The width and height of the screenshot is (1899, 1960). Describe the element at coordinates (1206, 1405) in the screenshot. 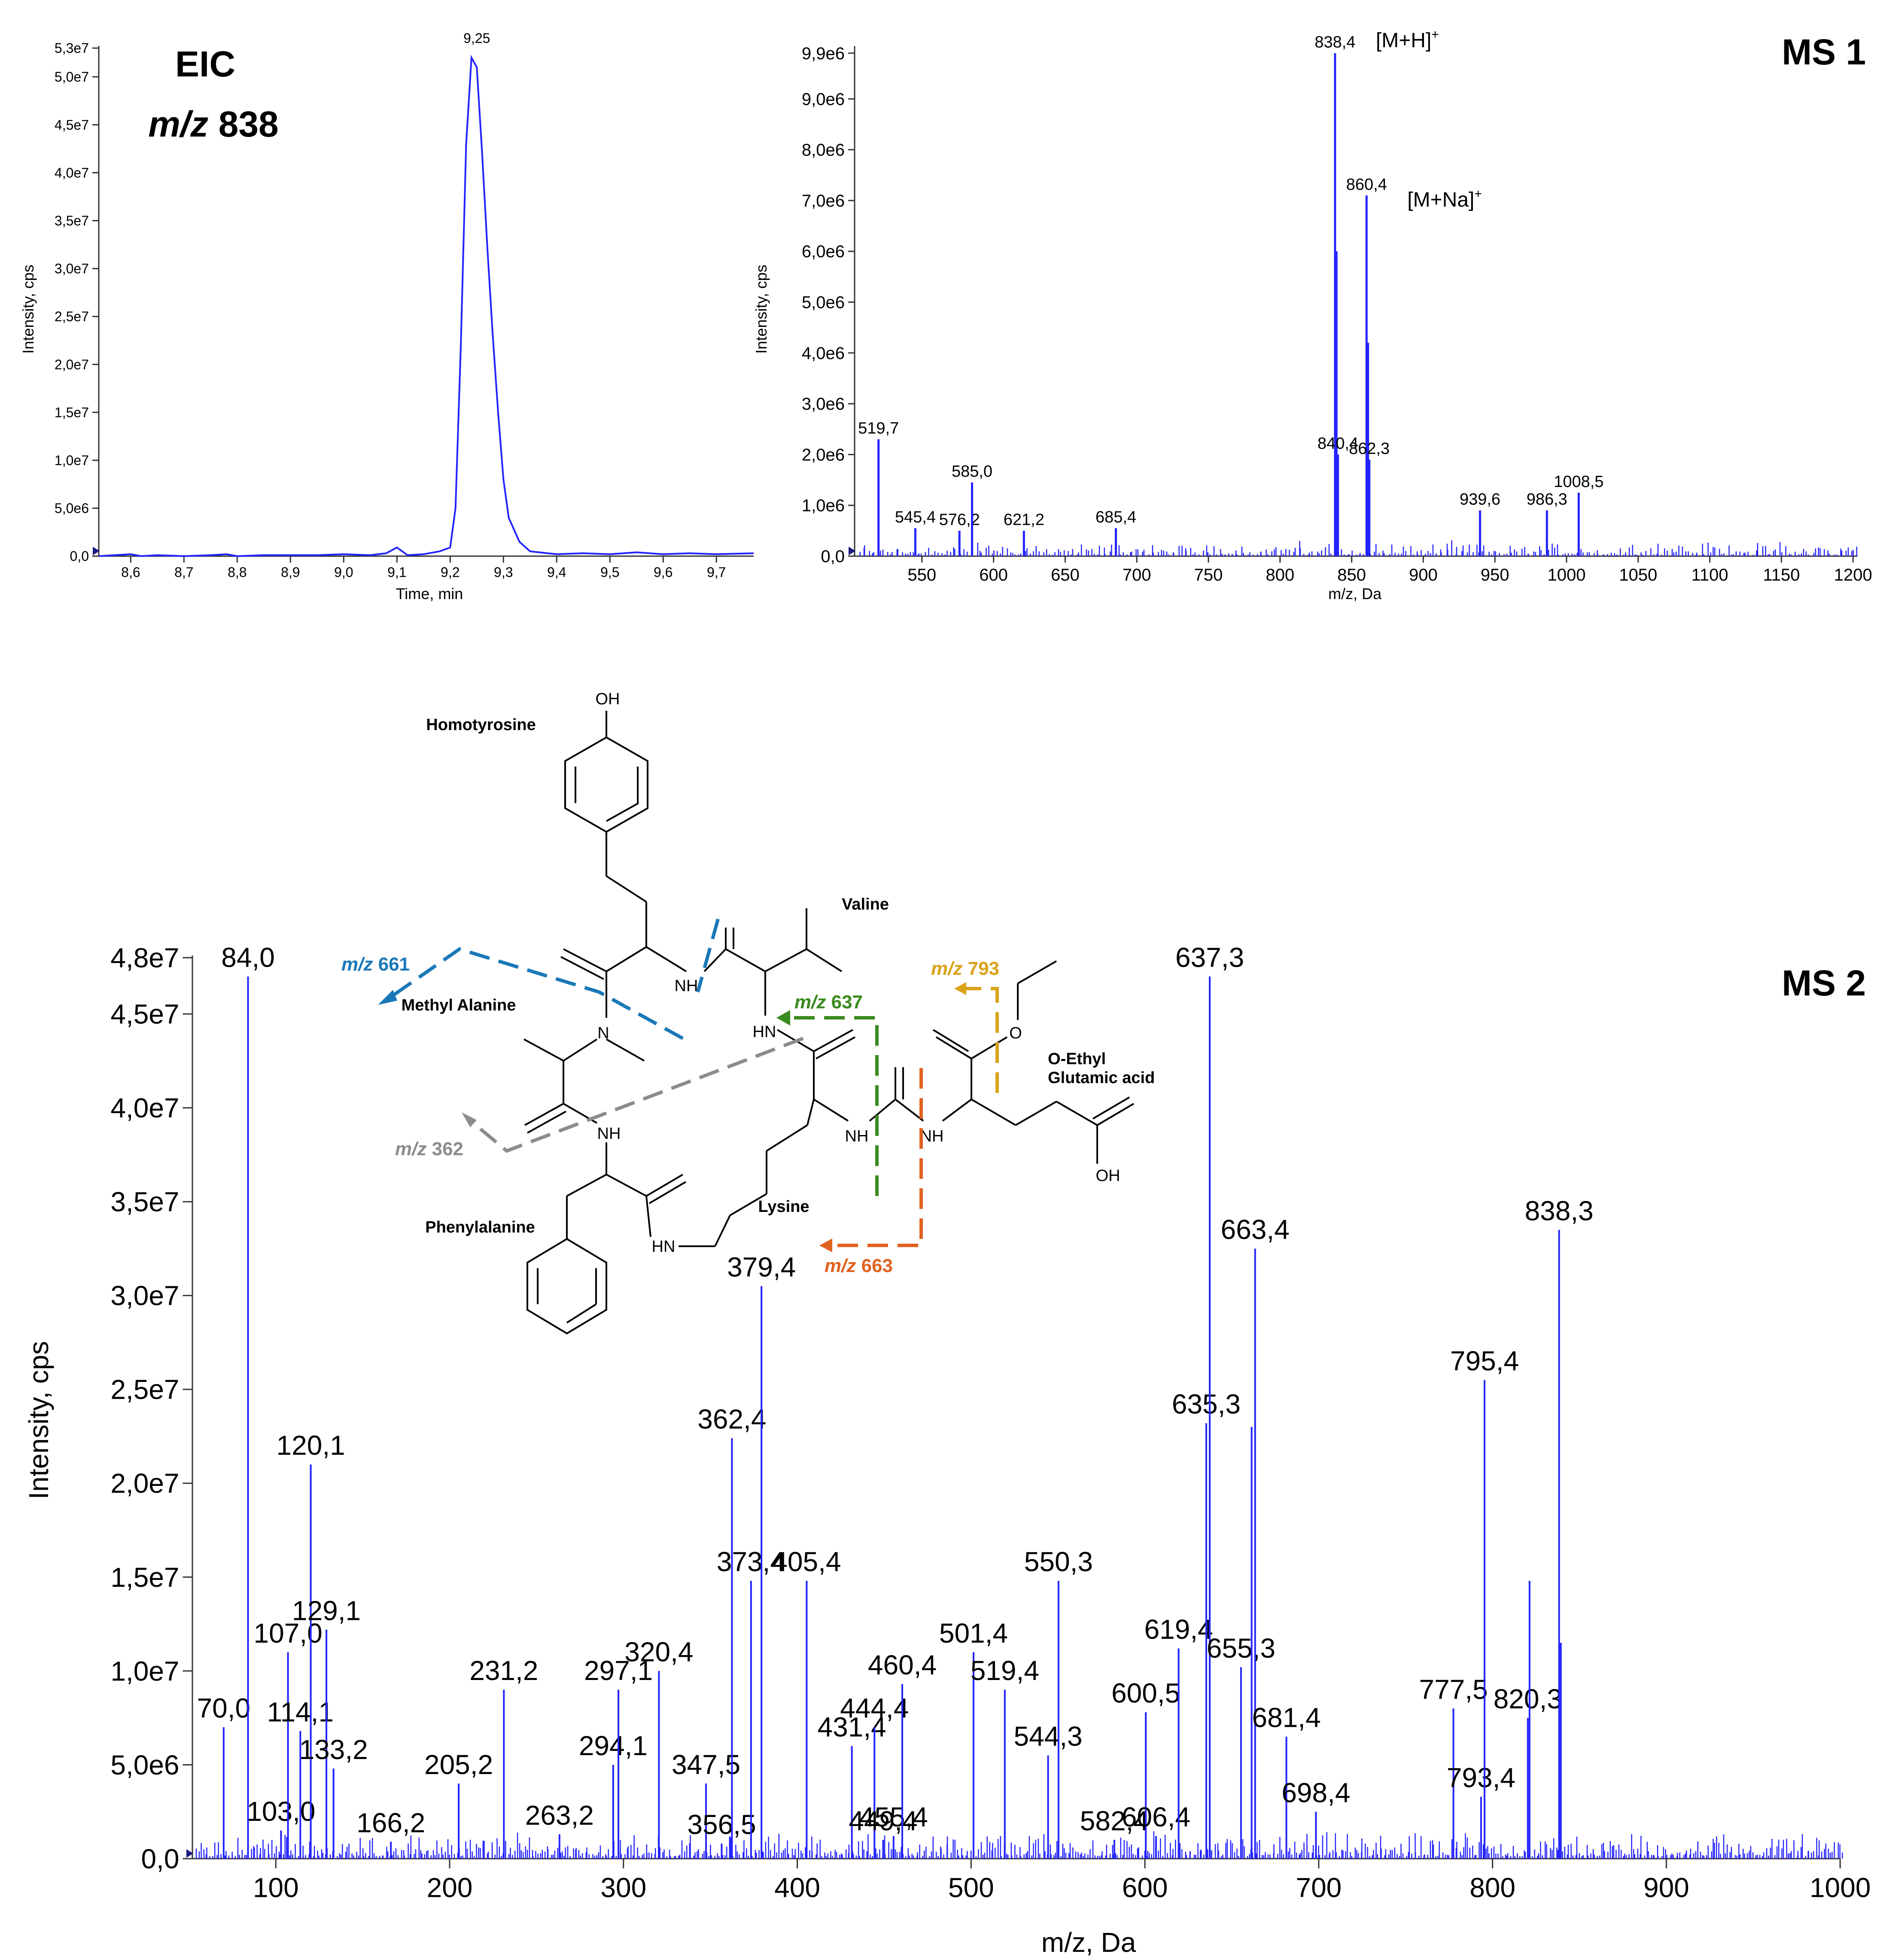

I see `ms2-peak-label: 635,3` at that location.